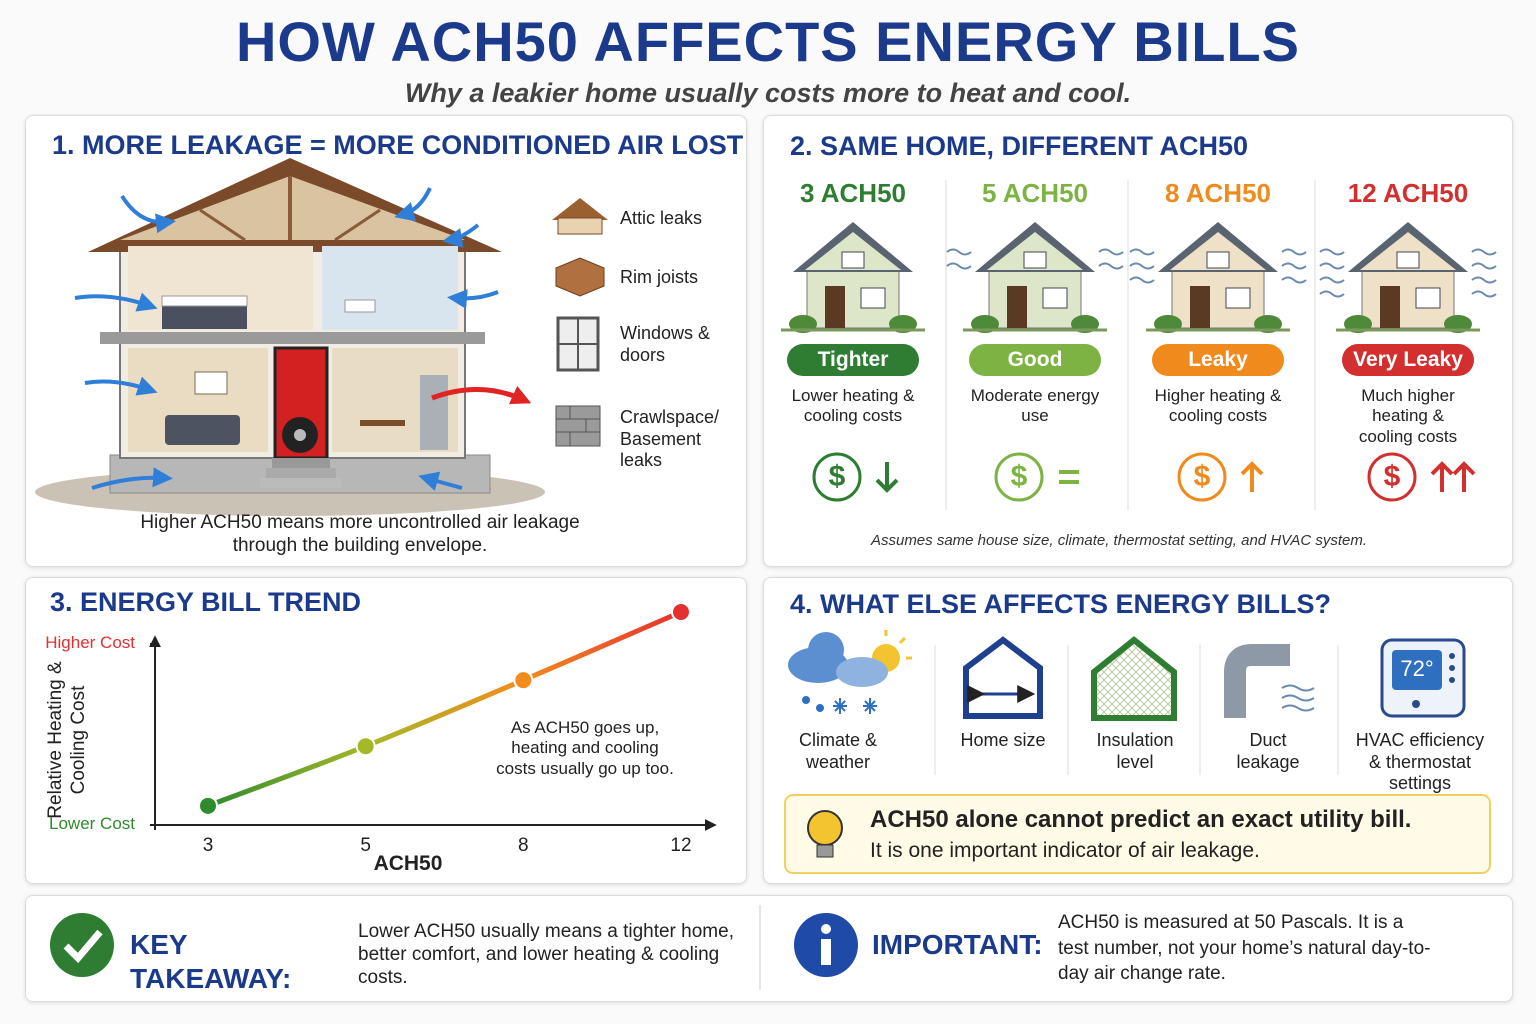  Describe the element at coordinates (365, 845) in the screenshot. I see `x-tick-label: 5` at that location.